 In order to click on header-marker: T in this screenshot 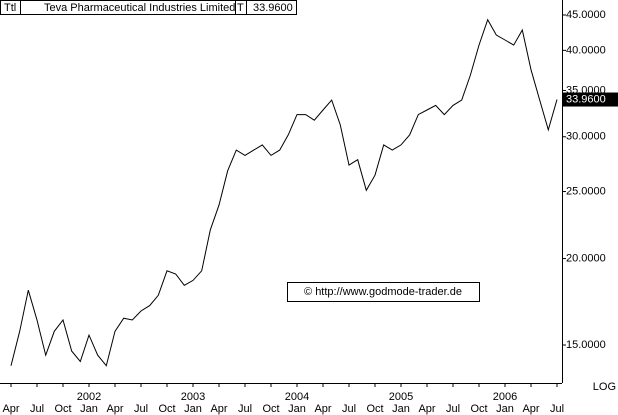, I will do `click(240, 8)`.